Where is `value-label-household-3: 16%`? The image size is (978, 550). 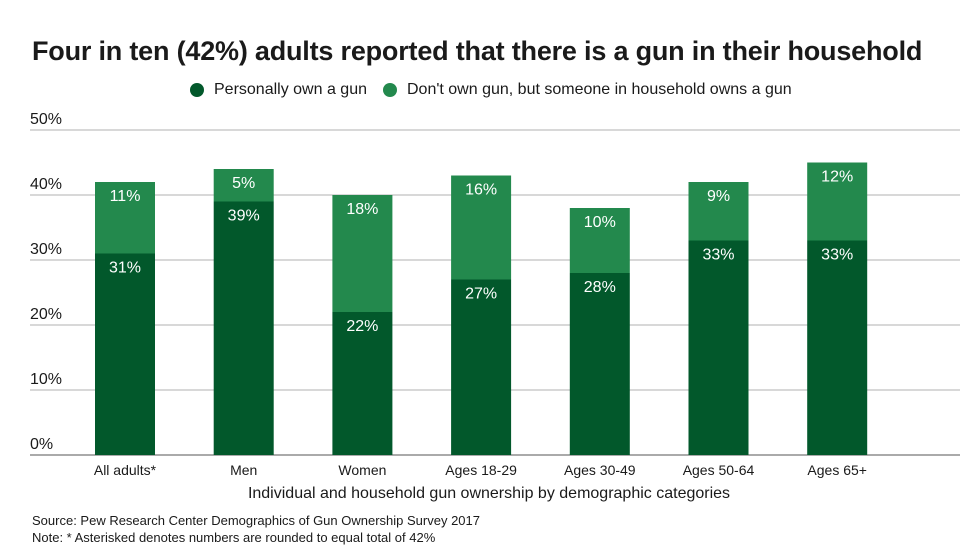 value-label-household-3: 16% is located at coordinates (481, 190).